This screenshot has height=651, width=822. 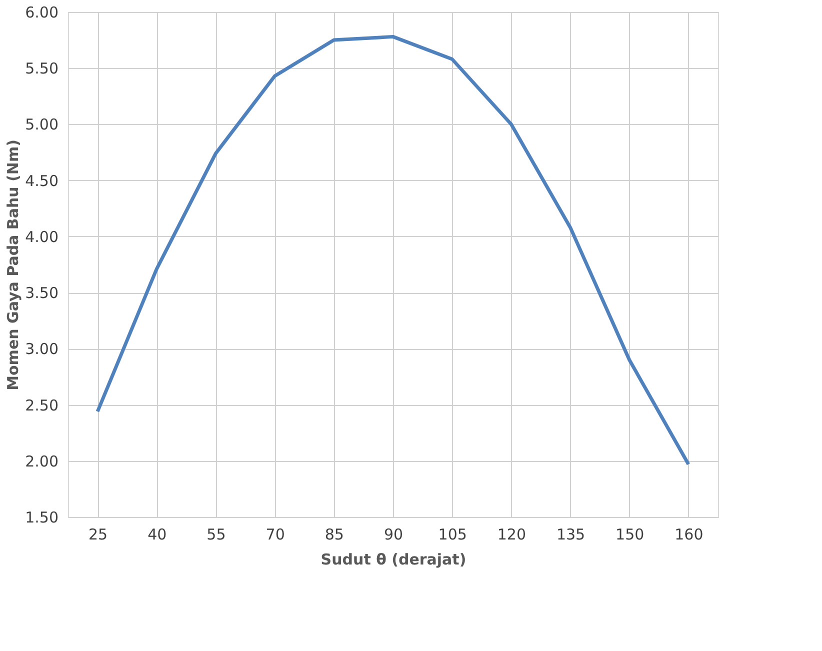 I want to click on y-tick-label: 3.50, so click(x=41, y=293).